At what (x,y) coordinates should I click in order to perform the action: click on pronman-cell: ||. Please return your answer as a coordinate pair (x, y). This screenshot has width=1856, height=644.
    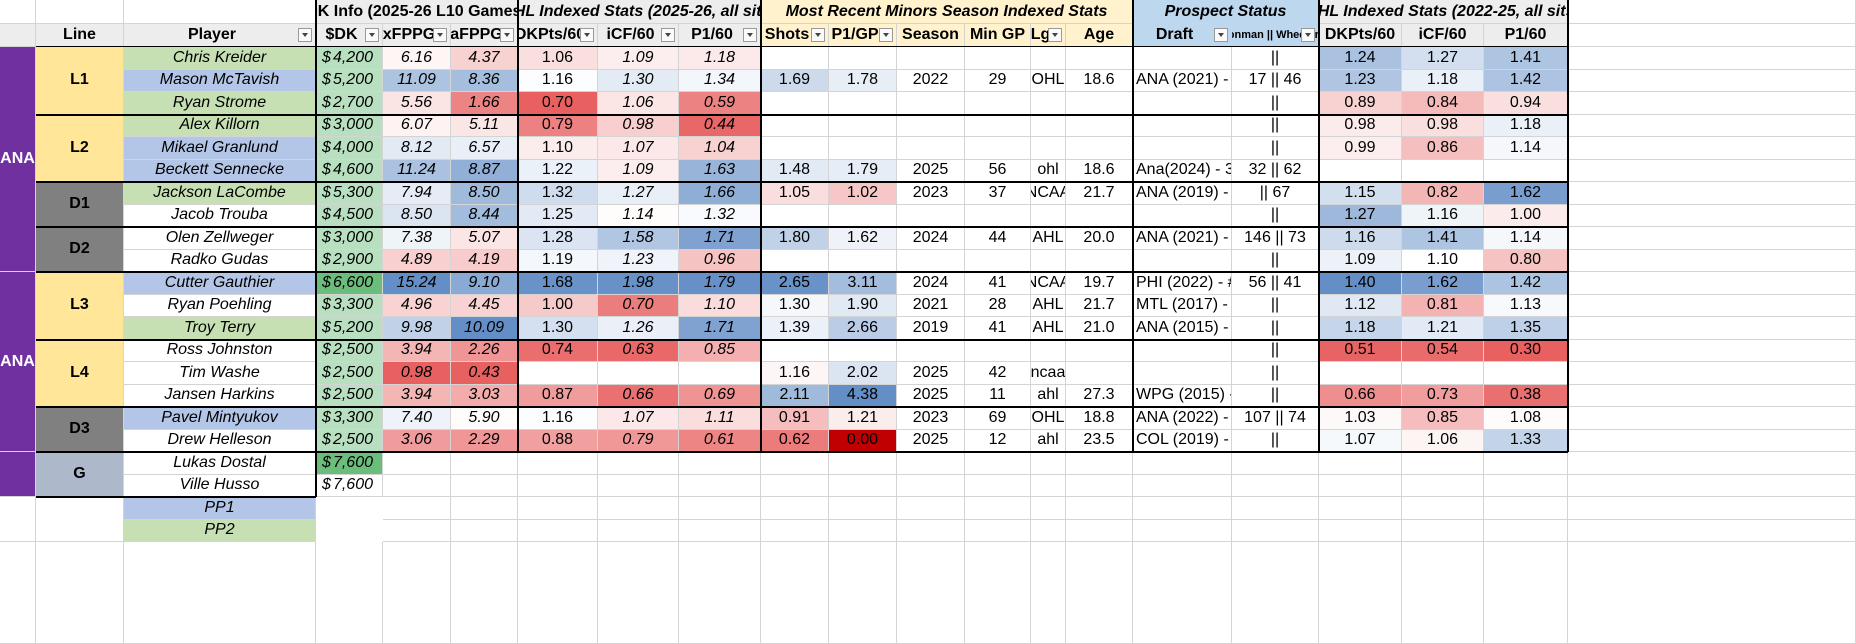
    Looking at the image, I should click on (1275, 440).